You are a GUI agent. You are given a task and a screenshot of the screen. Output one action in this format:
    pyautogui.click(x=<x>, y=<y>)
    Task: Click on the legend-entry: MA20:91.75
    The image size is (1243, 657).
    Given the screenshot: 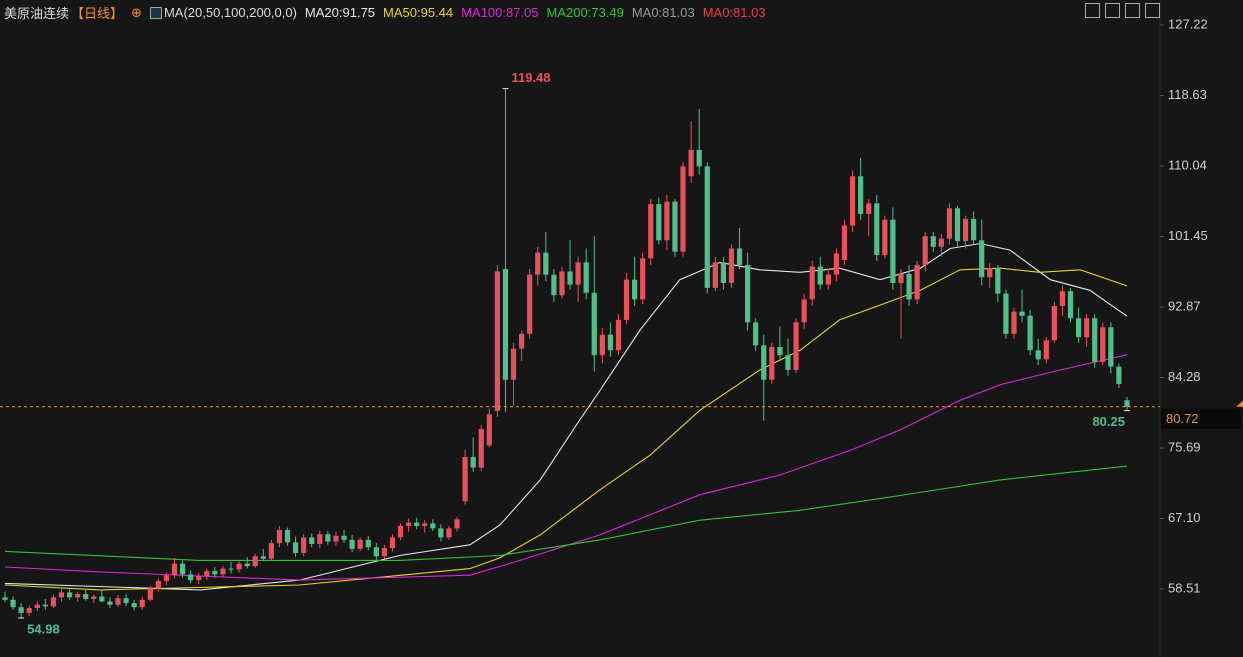 What is the action you would take?
    pyautogui.click(x=340, y=12)
    